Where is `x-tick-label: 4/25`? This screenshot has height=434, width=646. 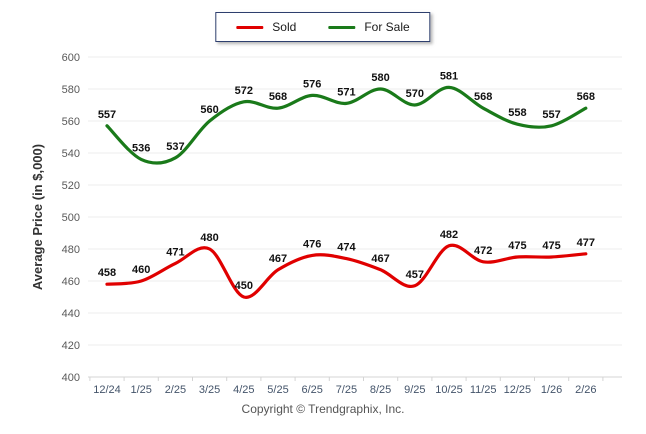 x-tick-label: 4/25 is located at coordinates (243, 390).